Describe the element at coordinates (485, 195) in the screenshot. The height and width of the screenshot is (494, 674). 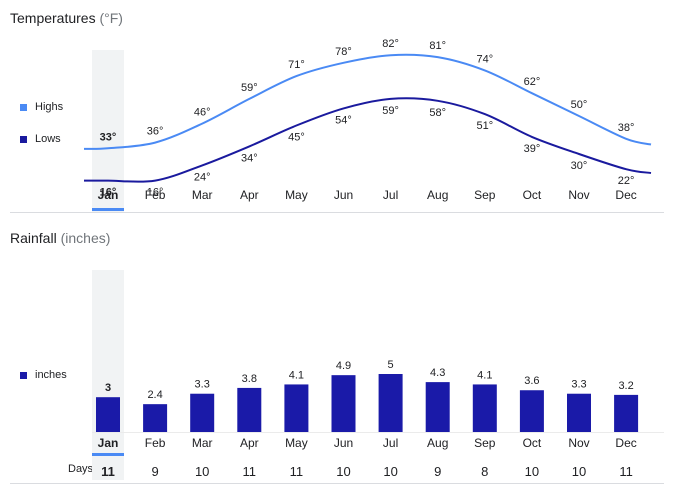
I see `temp-month-sep: Sep` at that location.